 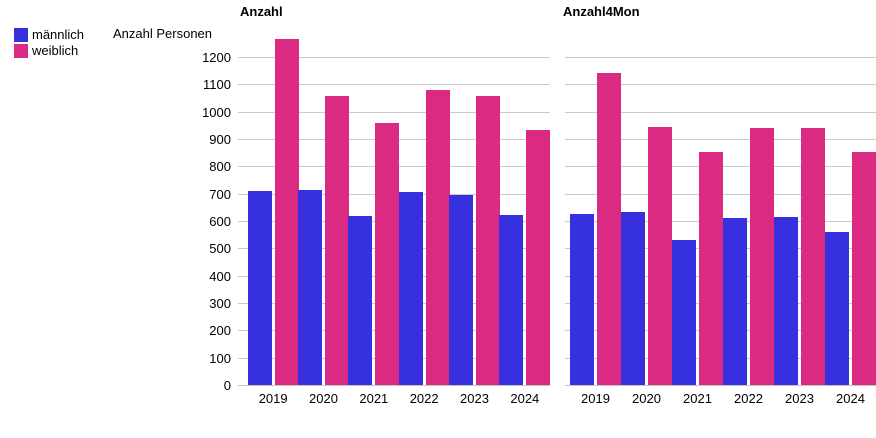 I want to click on y-tick-label: 800, so click(x=220, y=167).